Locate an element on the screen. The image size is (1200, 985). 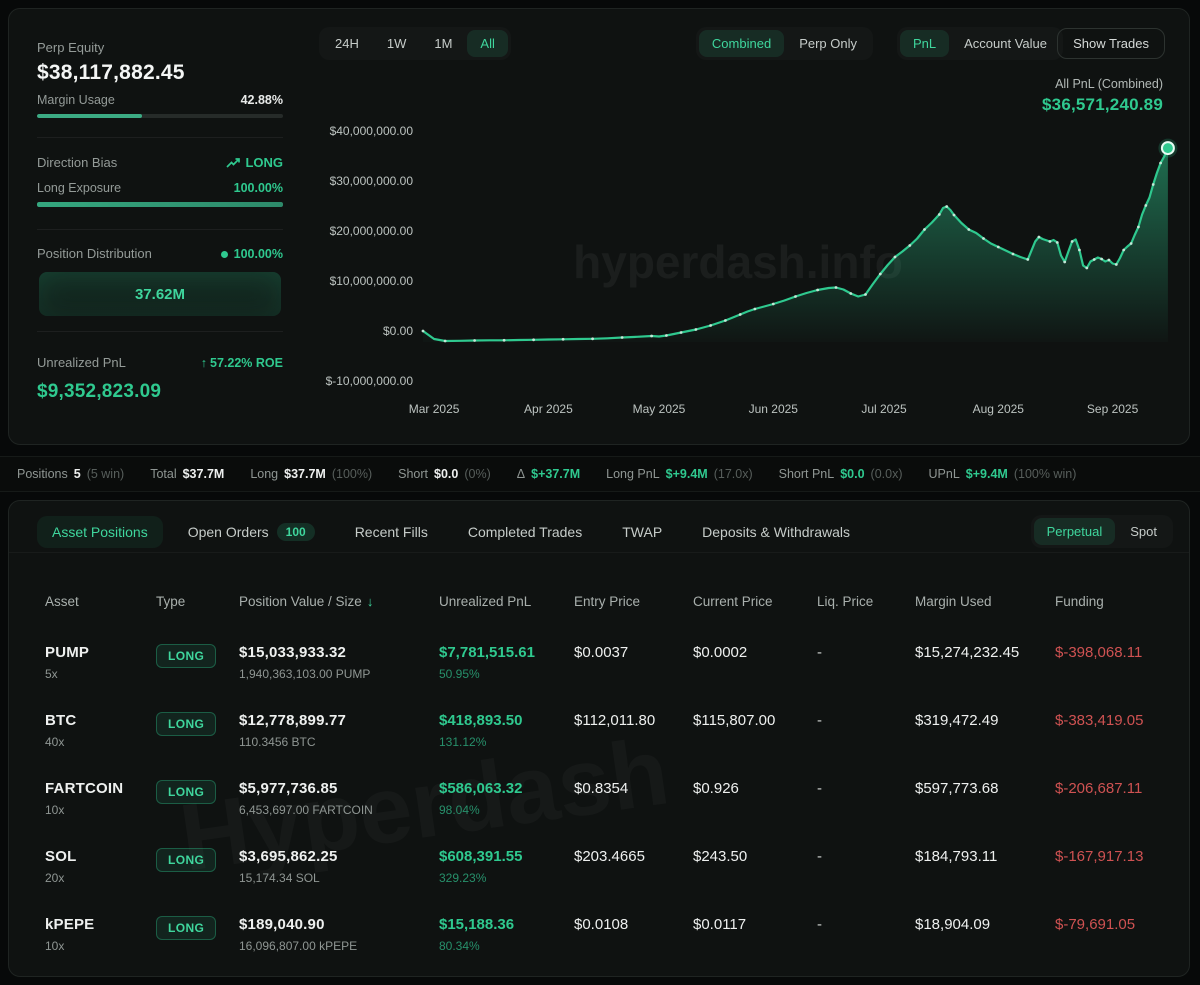
unrealized-pnl-value: $7,781,515.61 is located at coordinates (487, 652).